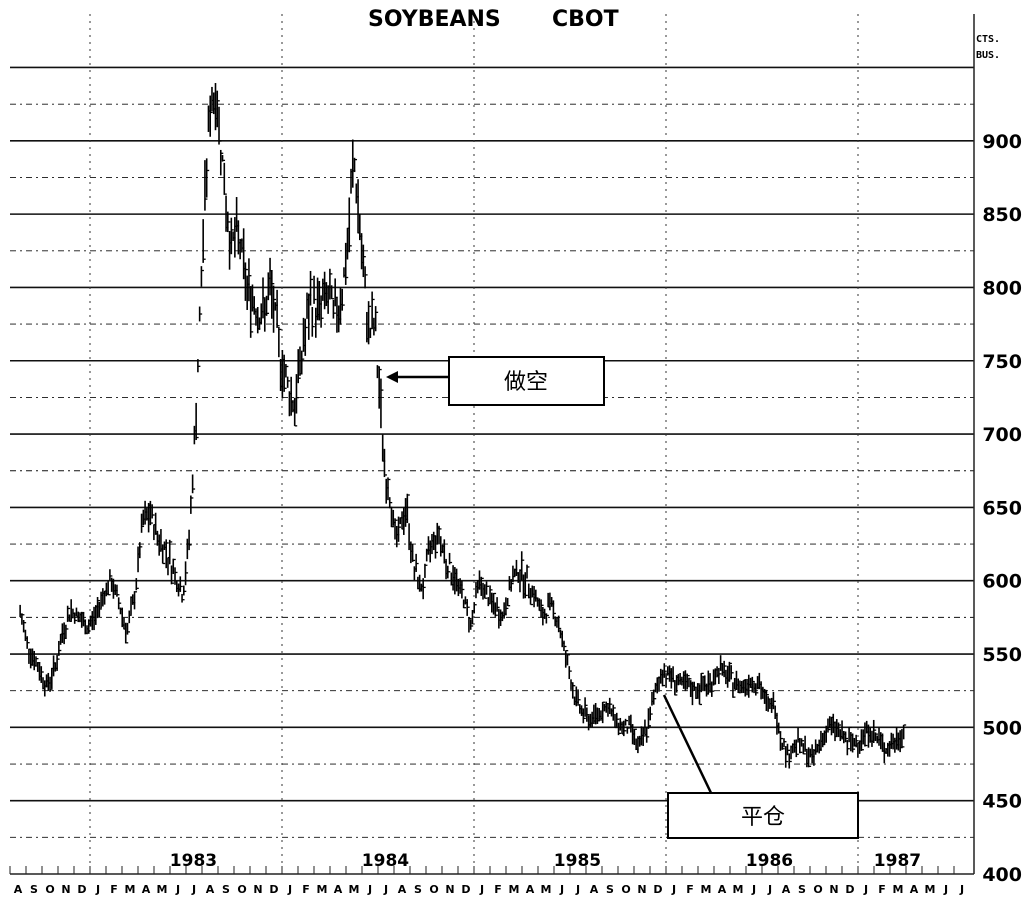  Describe the element at coordinates (688, 745) in the screenshot. I see `cover-pointer-line` at that location.